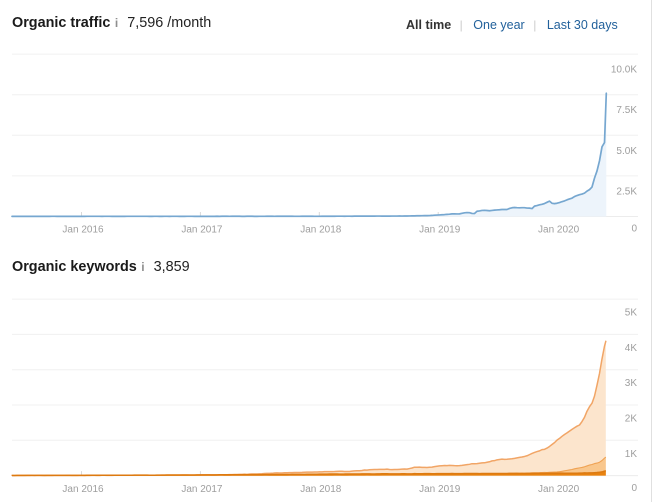 This screenshot has height=502, width=657. Describe the element at coordinates (631, 383) in the screenshot. I see `svg-text: 3K` at that location.